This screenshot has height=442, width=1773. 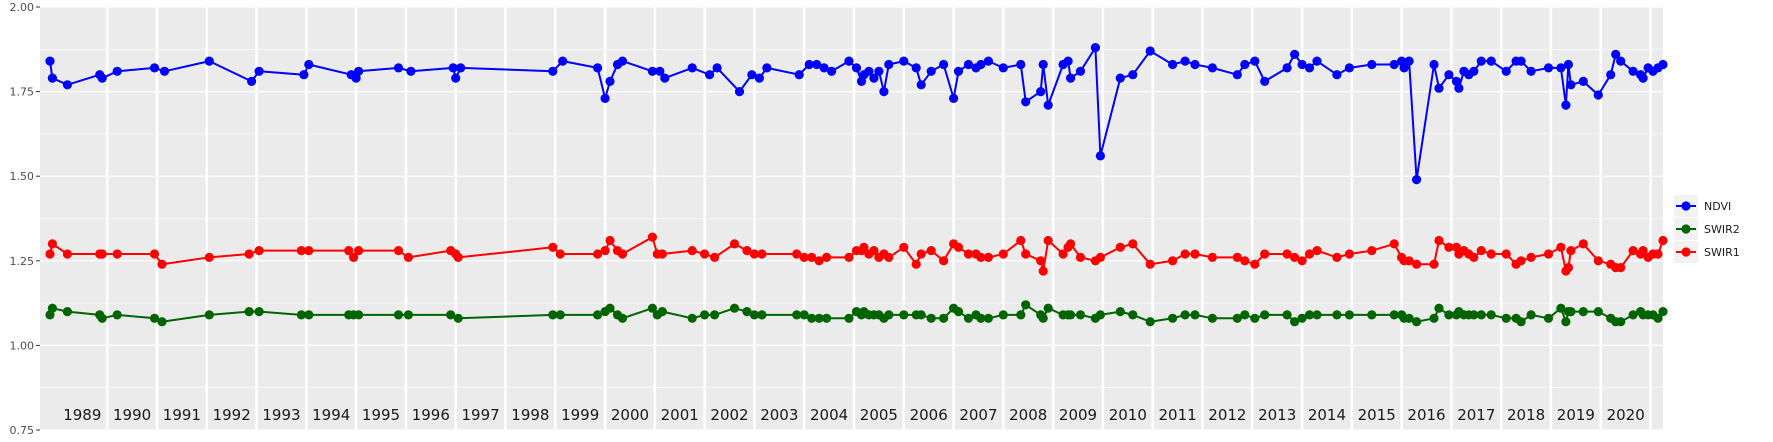 I want to click on year-label: 1991, so click(x=182, y=415).